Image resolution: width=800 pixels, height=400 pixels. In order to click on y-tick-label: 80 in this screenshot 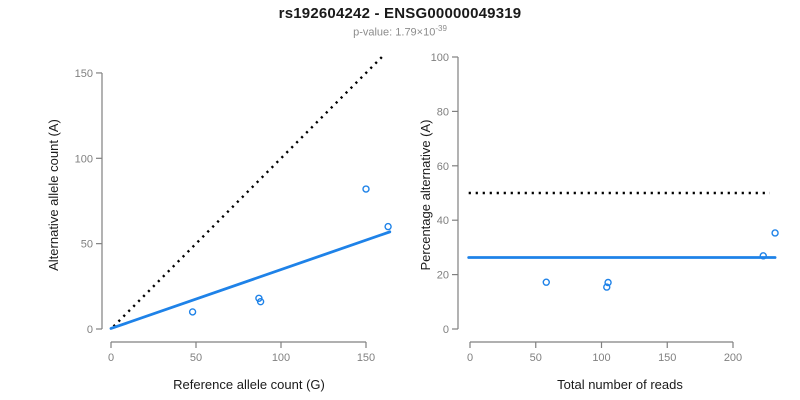, I will do `click(443, 112)`.